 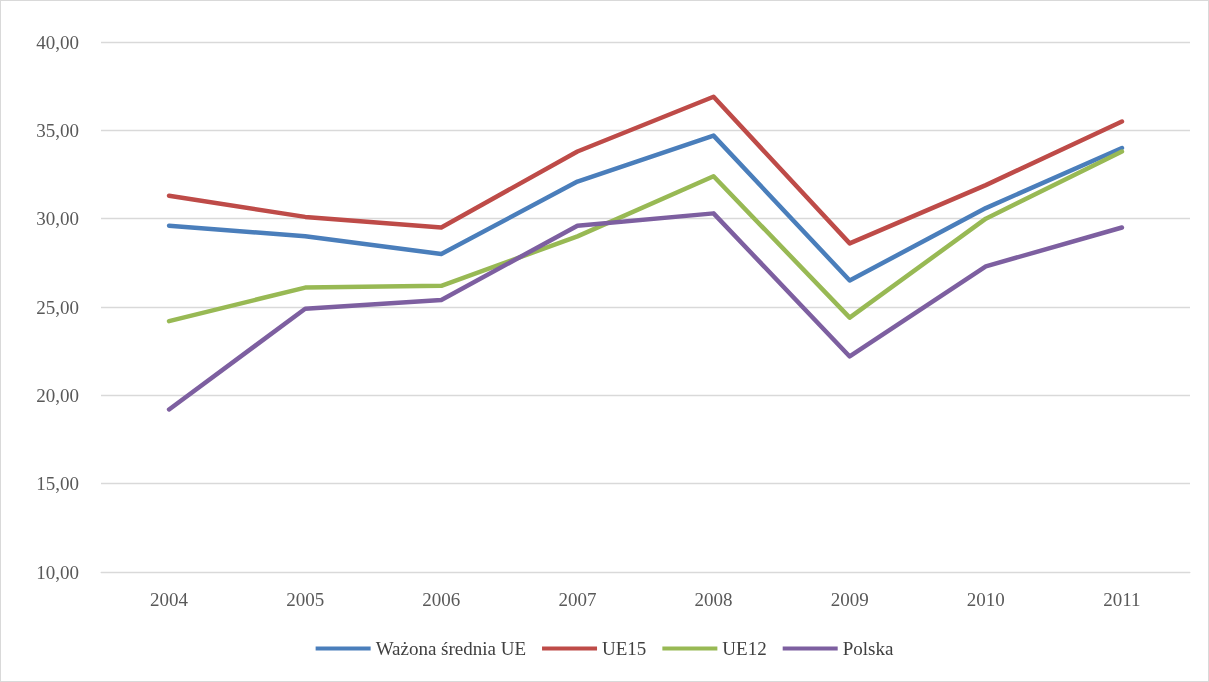 I want to click on x-tick-label: 2006, so click(x=441, y=599).